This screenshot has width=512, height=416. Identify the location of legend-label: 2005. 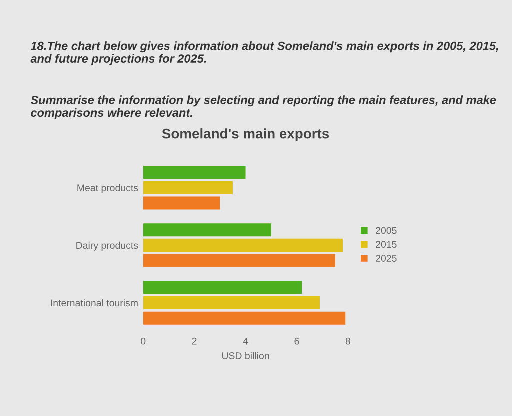
(386, 230).